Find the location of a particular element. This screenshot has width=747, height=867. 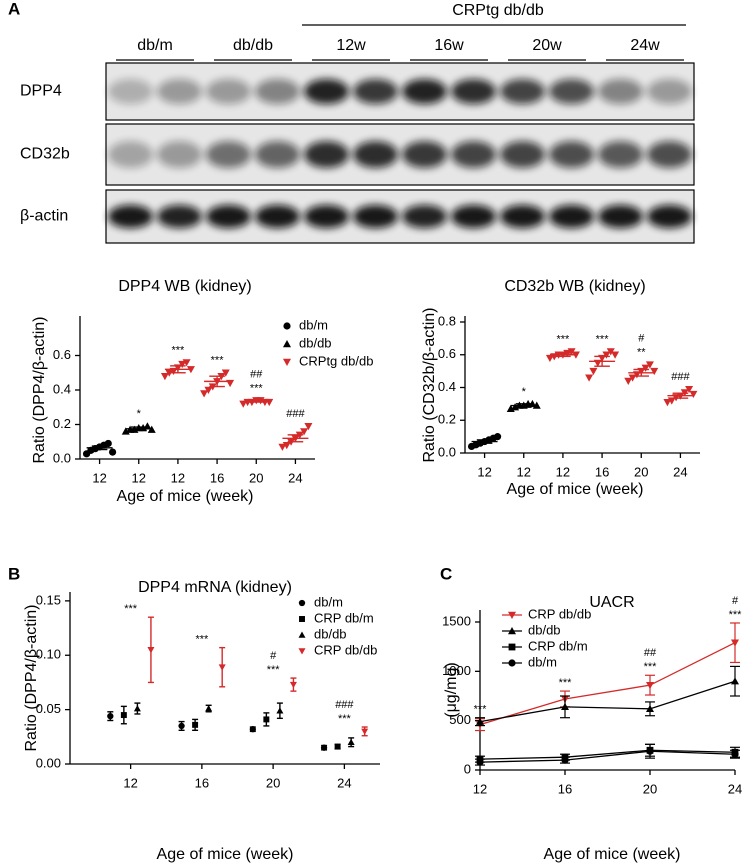

y-tick-label: 1500 is located at coordinates (456, 620).